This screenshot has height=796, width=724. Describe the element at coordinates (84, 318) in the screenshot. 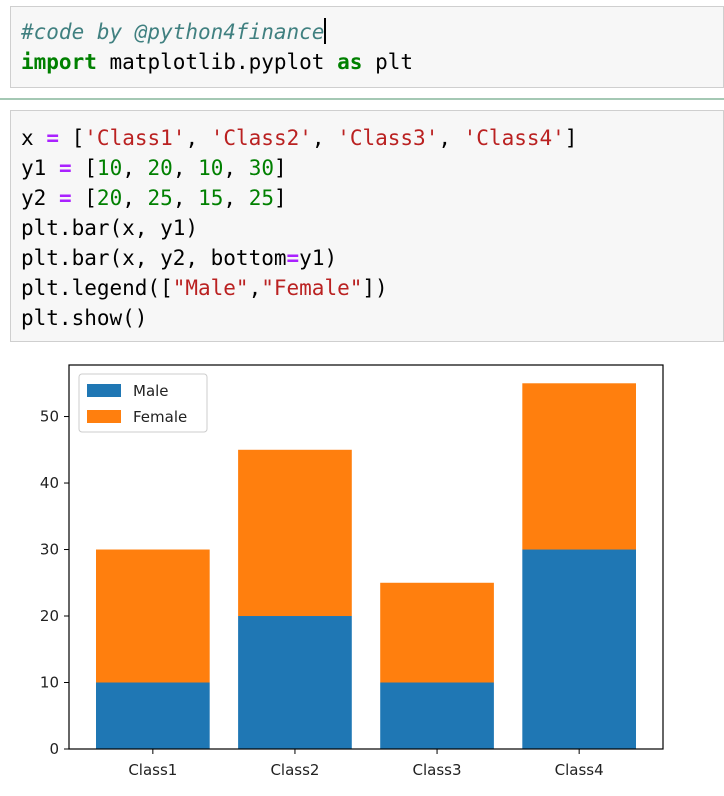

I see `code-line-7: plt.show()` at that location.